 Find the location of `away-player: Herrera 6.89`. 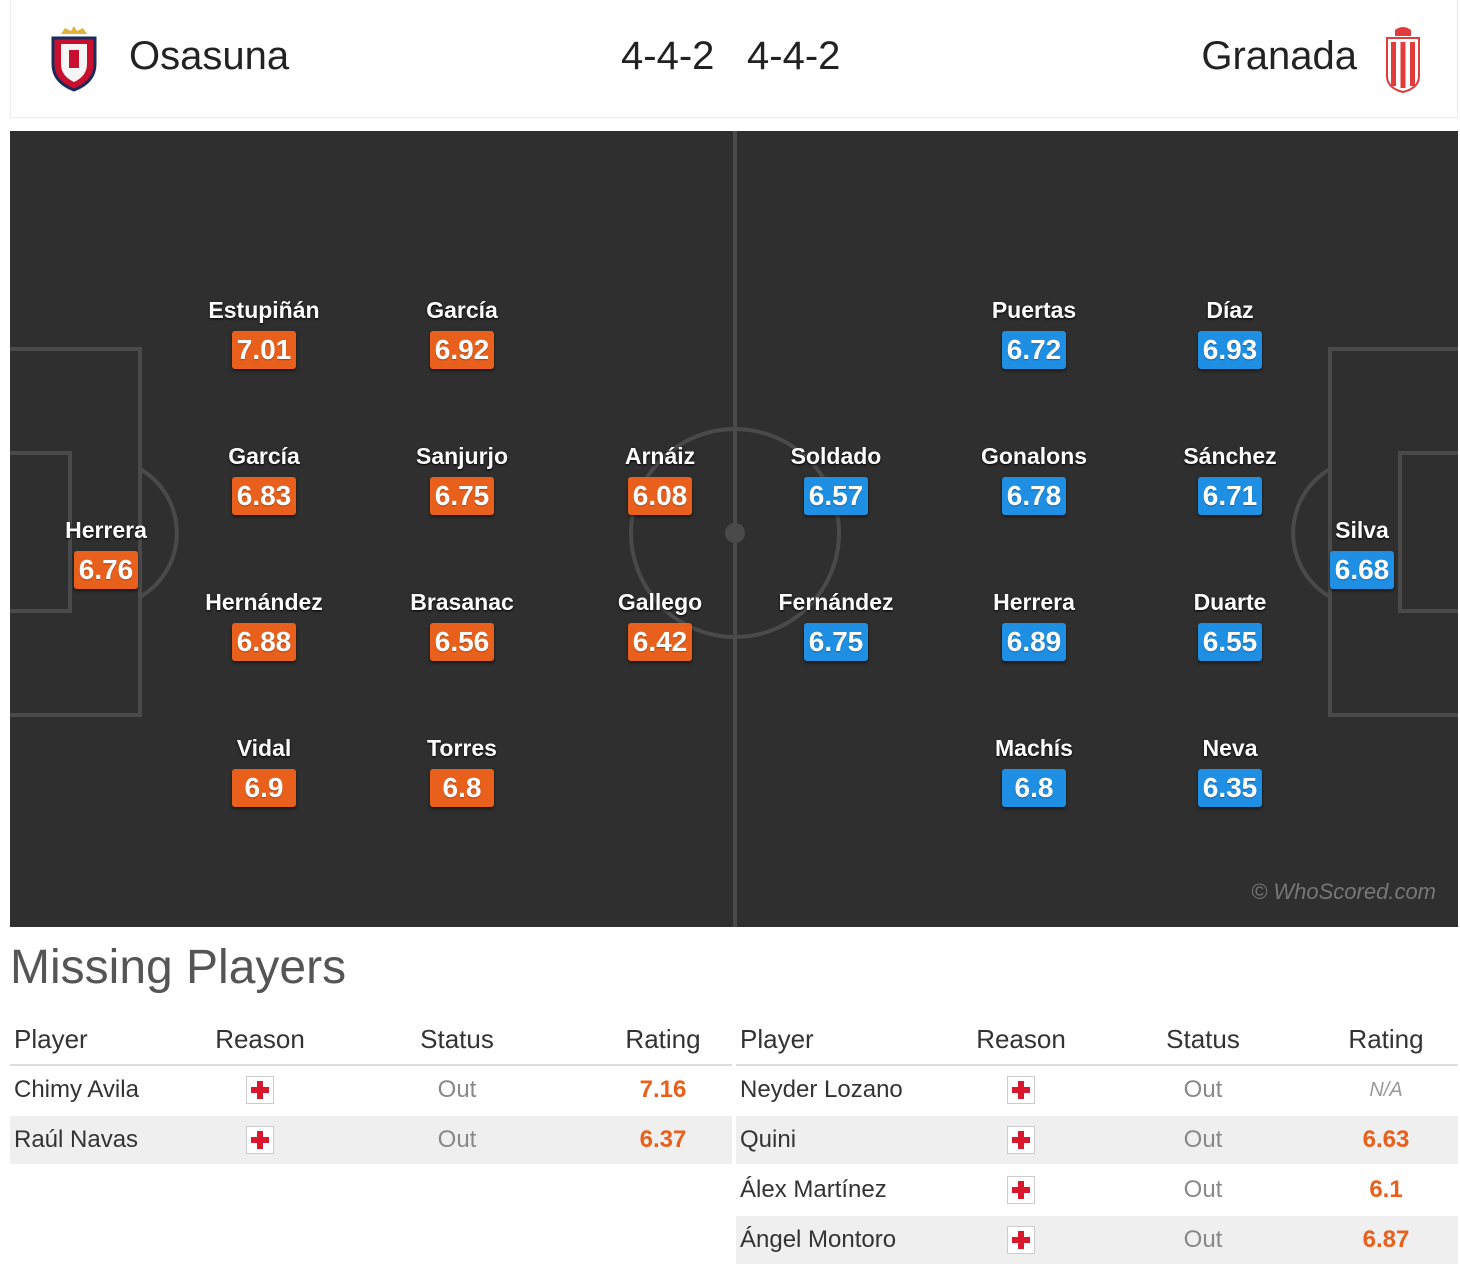

away-player: Herrera 6.89 is located at coordinates (1034, 625).